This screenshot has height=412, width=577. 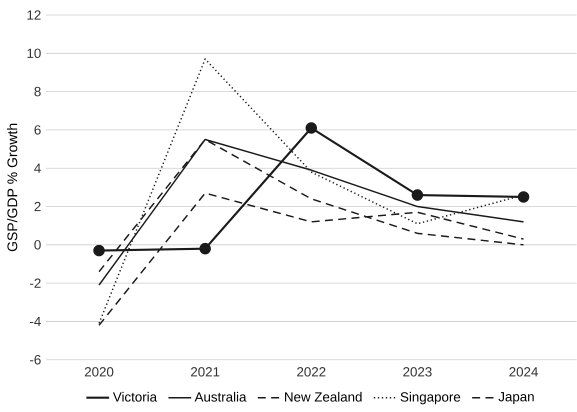 I want to click on legend-label: Japan, so click(x=516, y=398).